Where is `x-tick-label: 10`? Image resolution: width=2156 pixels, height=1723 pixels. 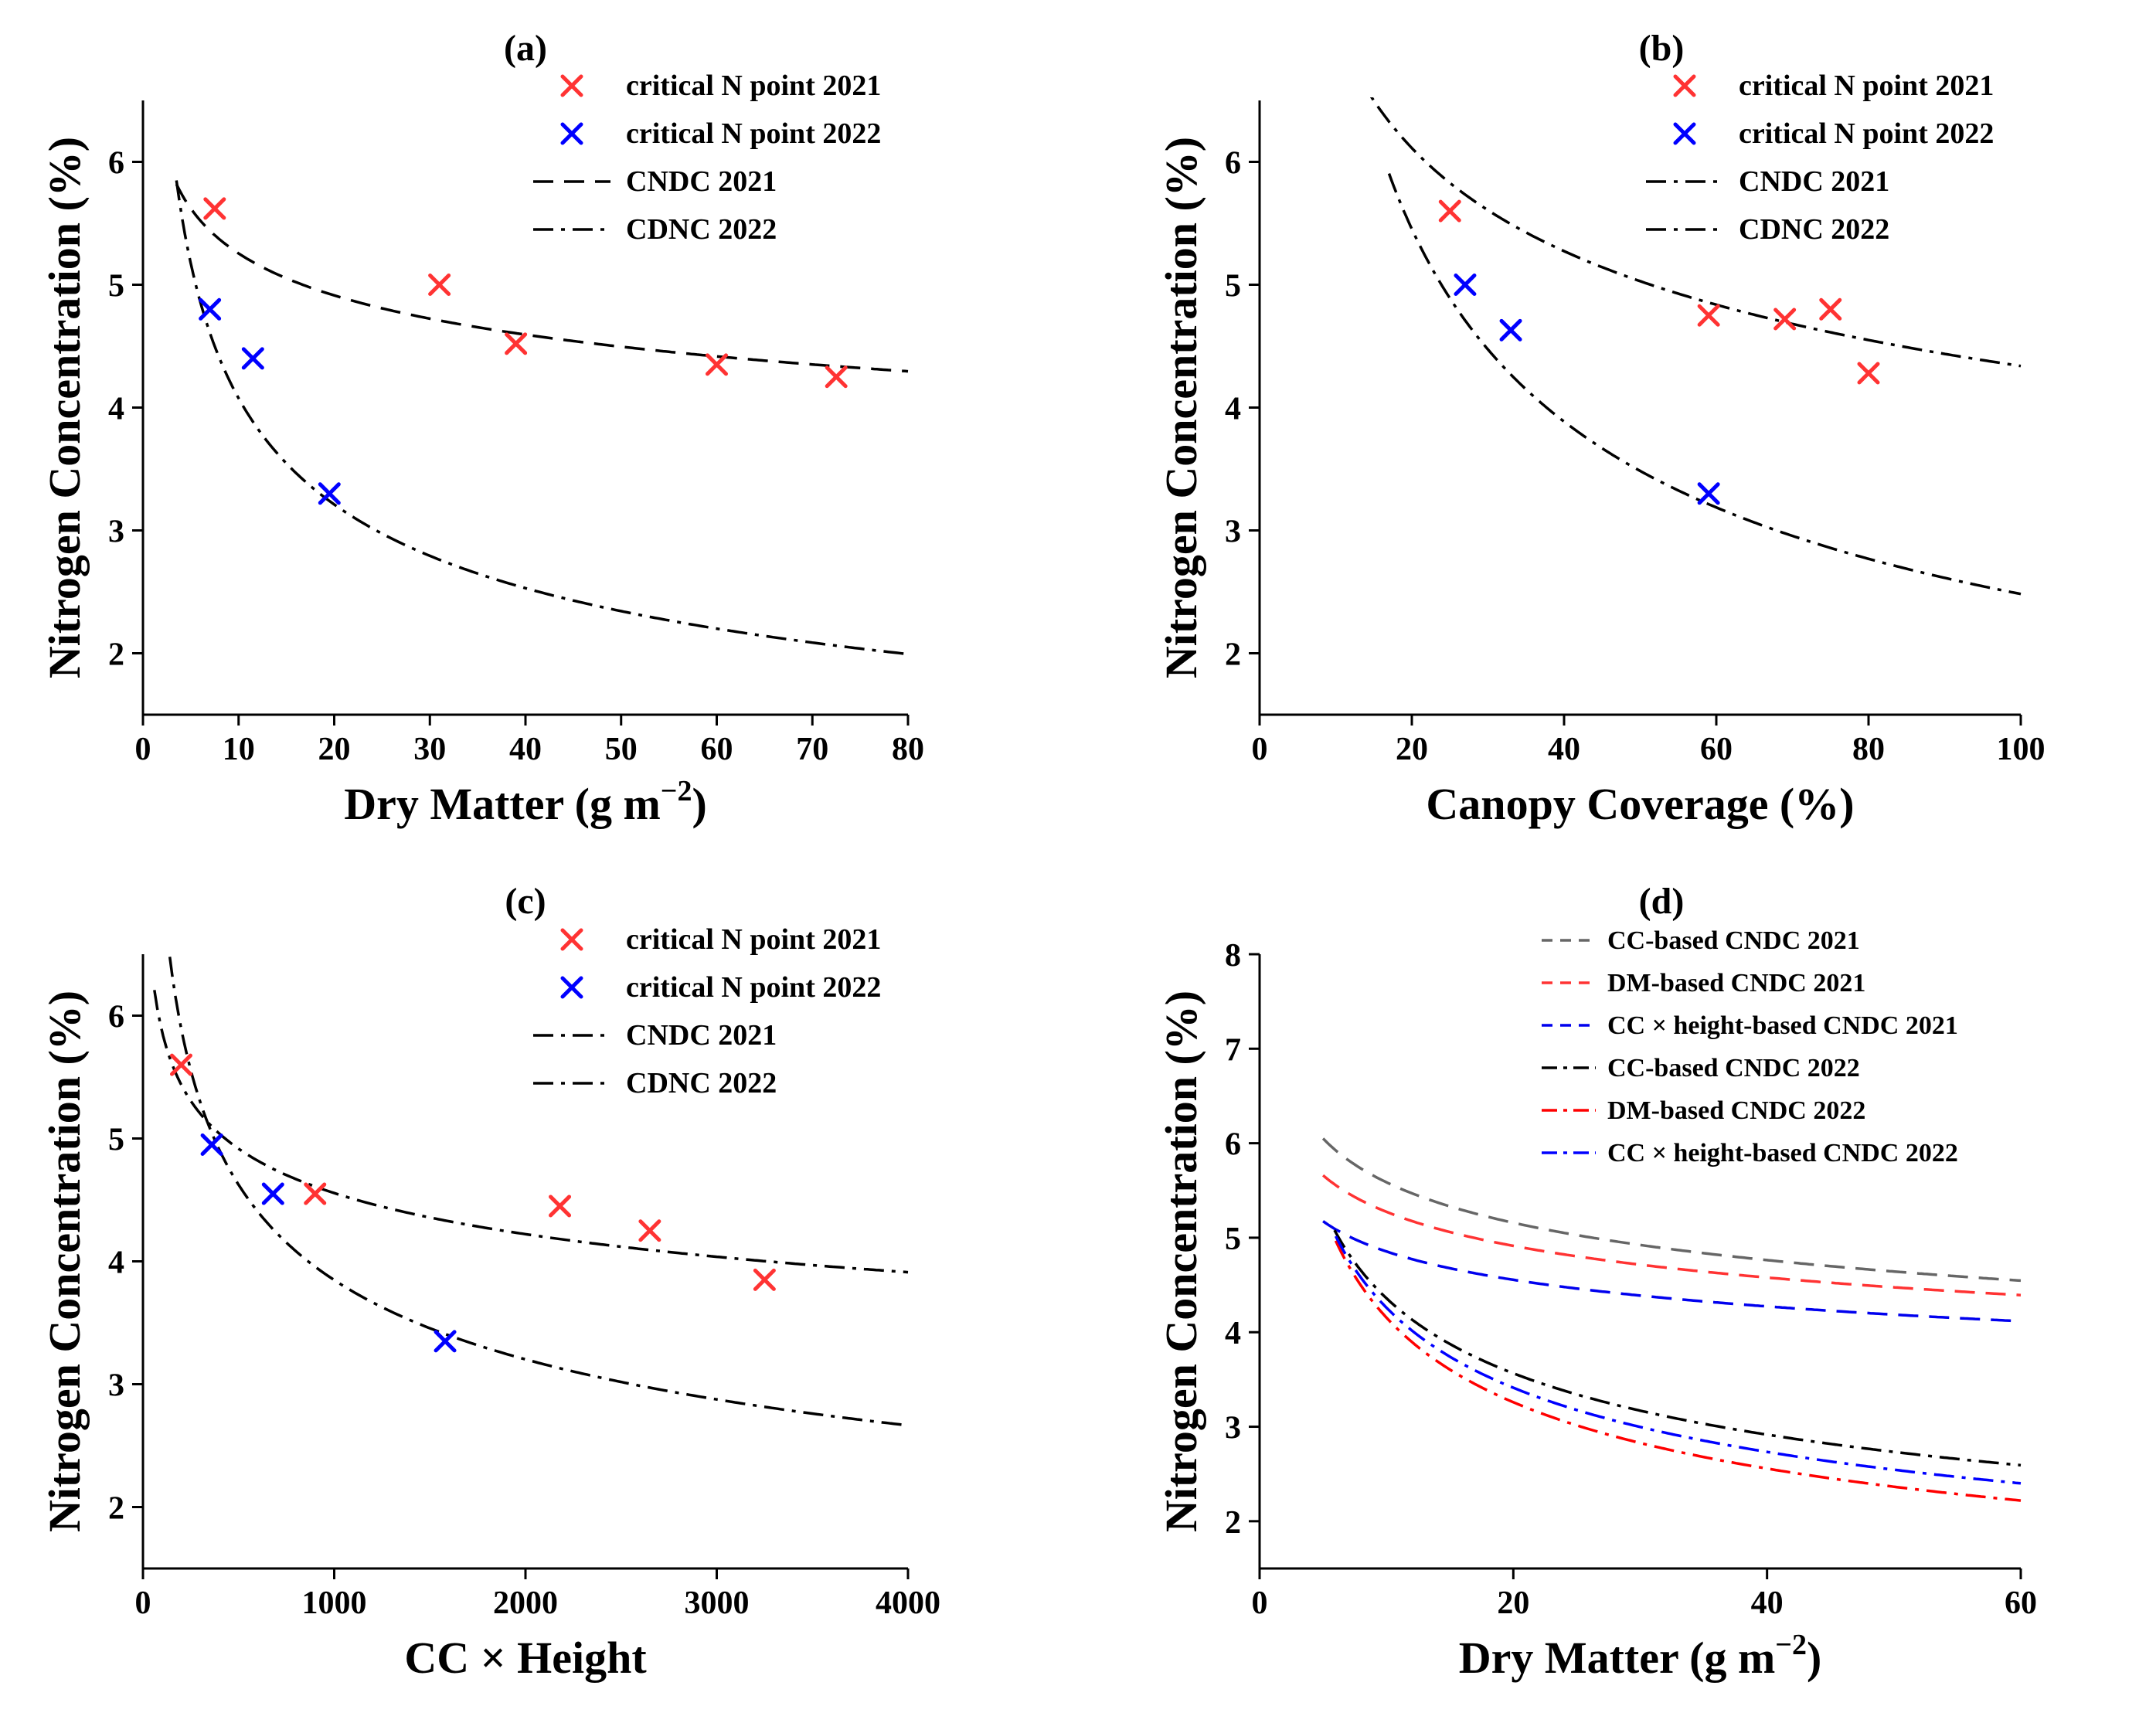 x-tick-label: 10 is located at coordinates (239, 749).